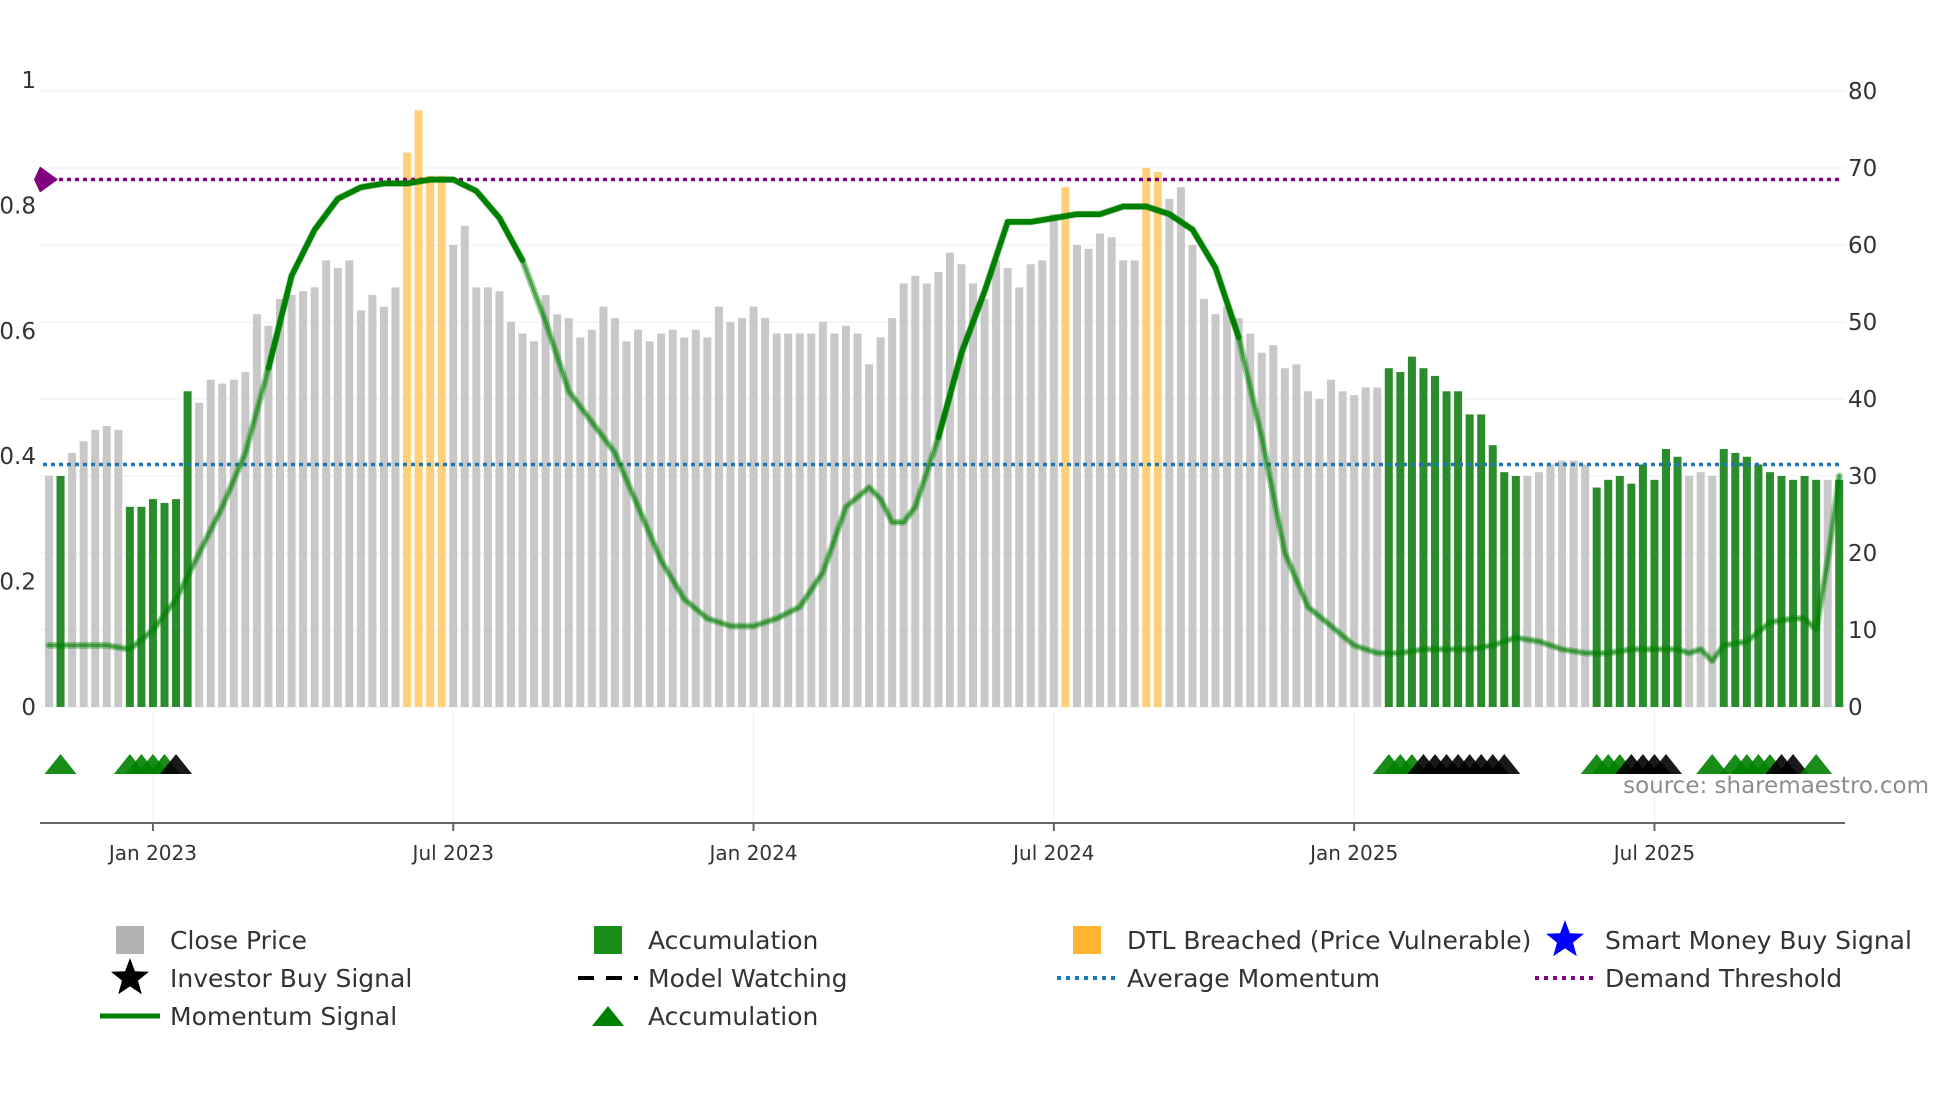 The image size is (1960, 1102). I want to click on source-label: source: sharemaestro.com, so click(1776, 786).